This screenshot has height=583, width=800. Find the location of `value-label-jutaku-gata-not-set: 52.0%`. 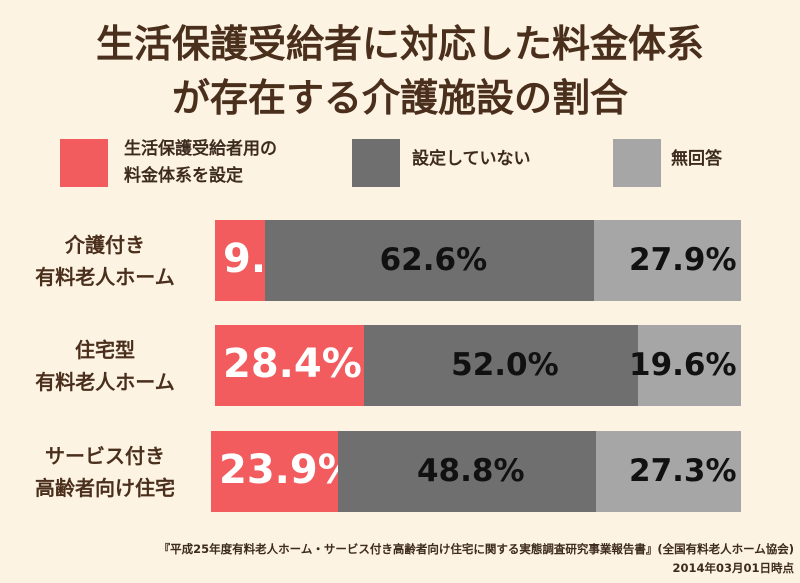

value-label-jutaku-gata-not-set: 52.0% is located at coordinates (505, 365).